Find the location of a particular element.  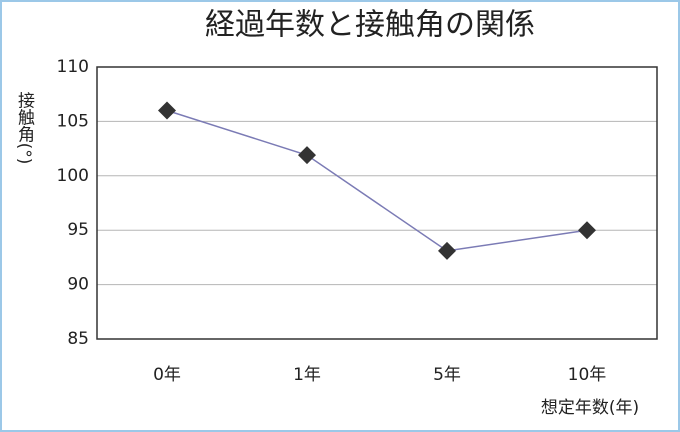

x-tick-label: 10年 is located at coordinates (587, 375).